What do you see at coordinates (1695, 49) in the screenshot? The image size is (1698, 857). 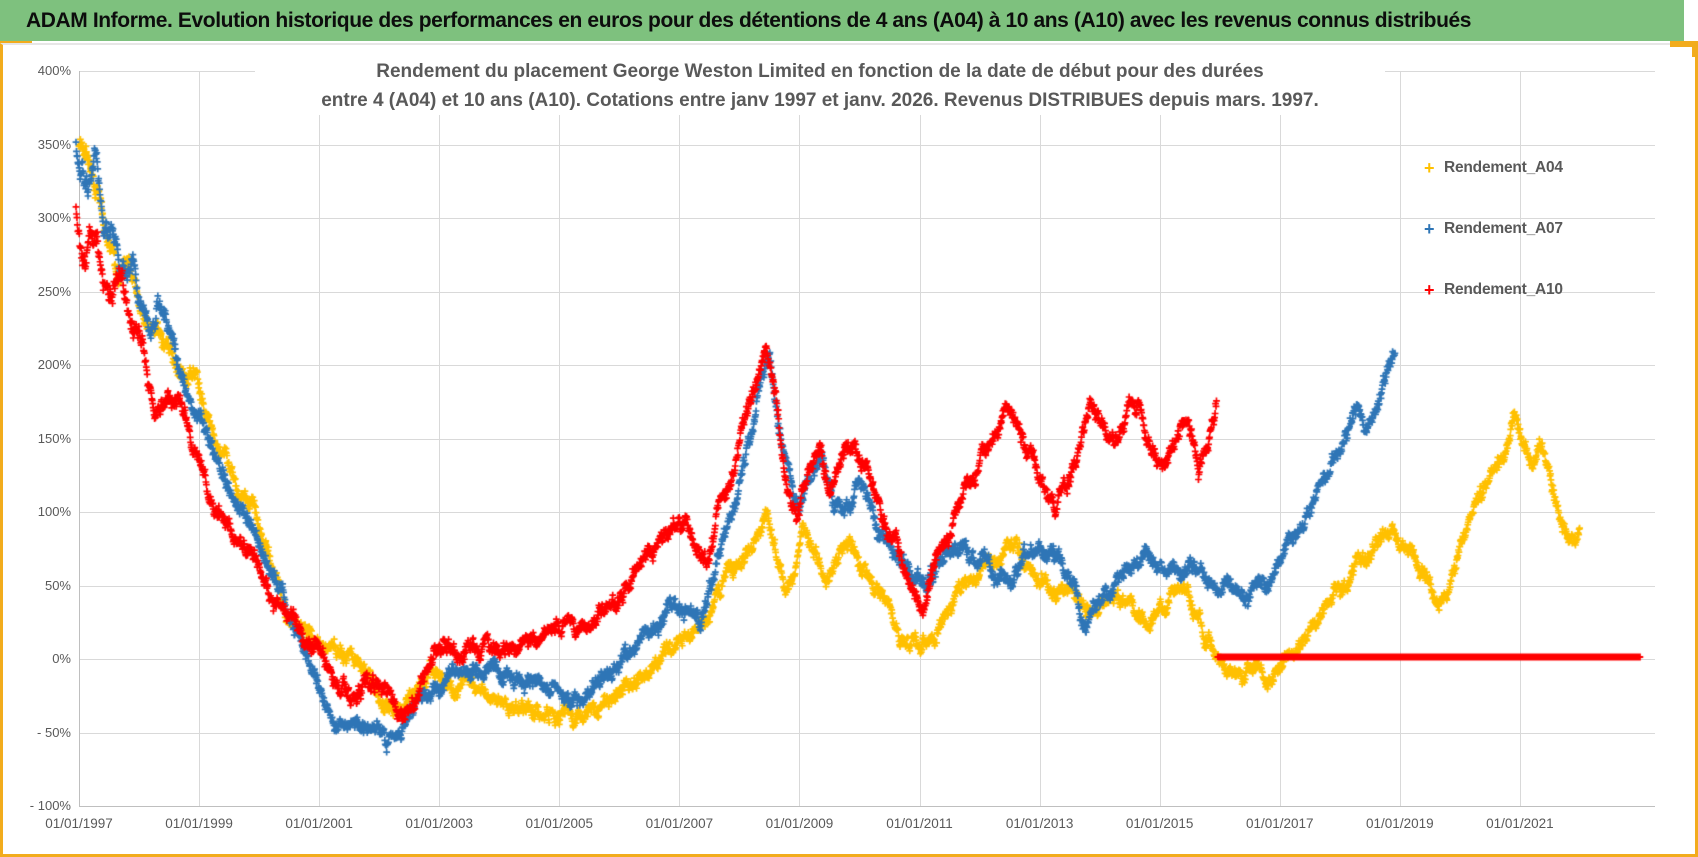 I see `gold-accent-corner-edge` at bounding box center [1695, 49].